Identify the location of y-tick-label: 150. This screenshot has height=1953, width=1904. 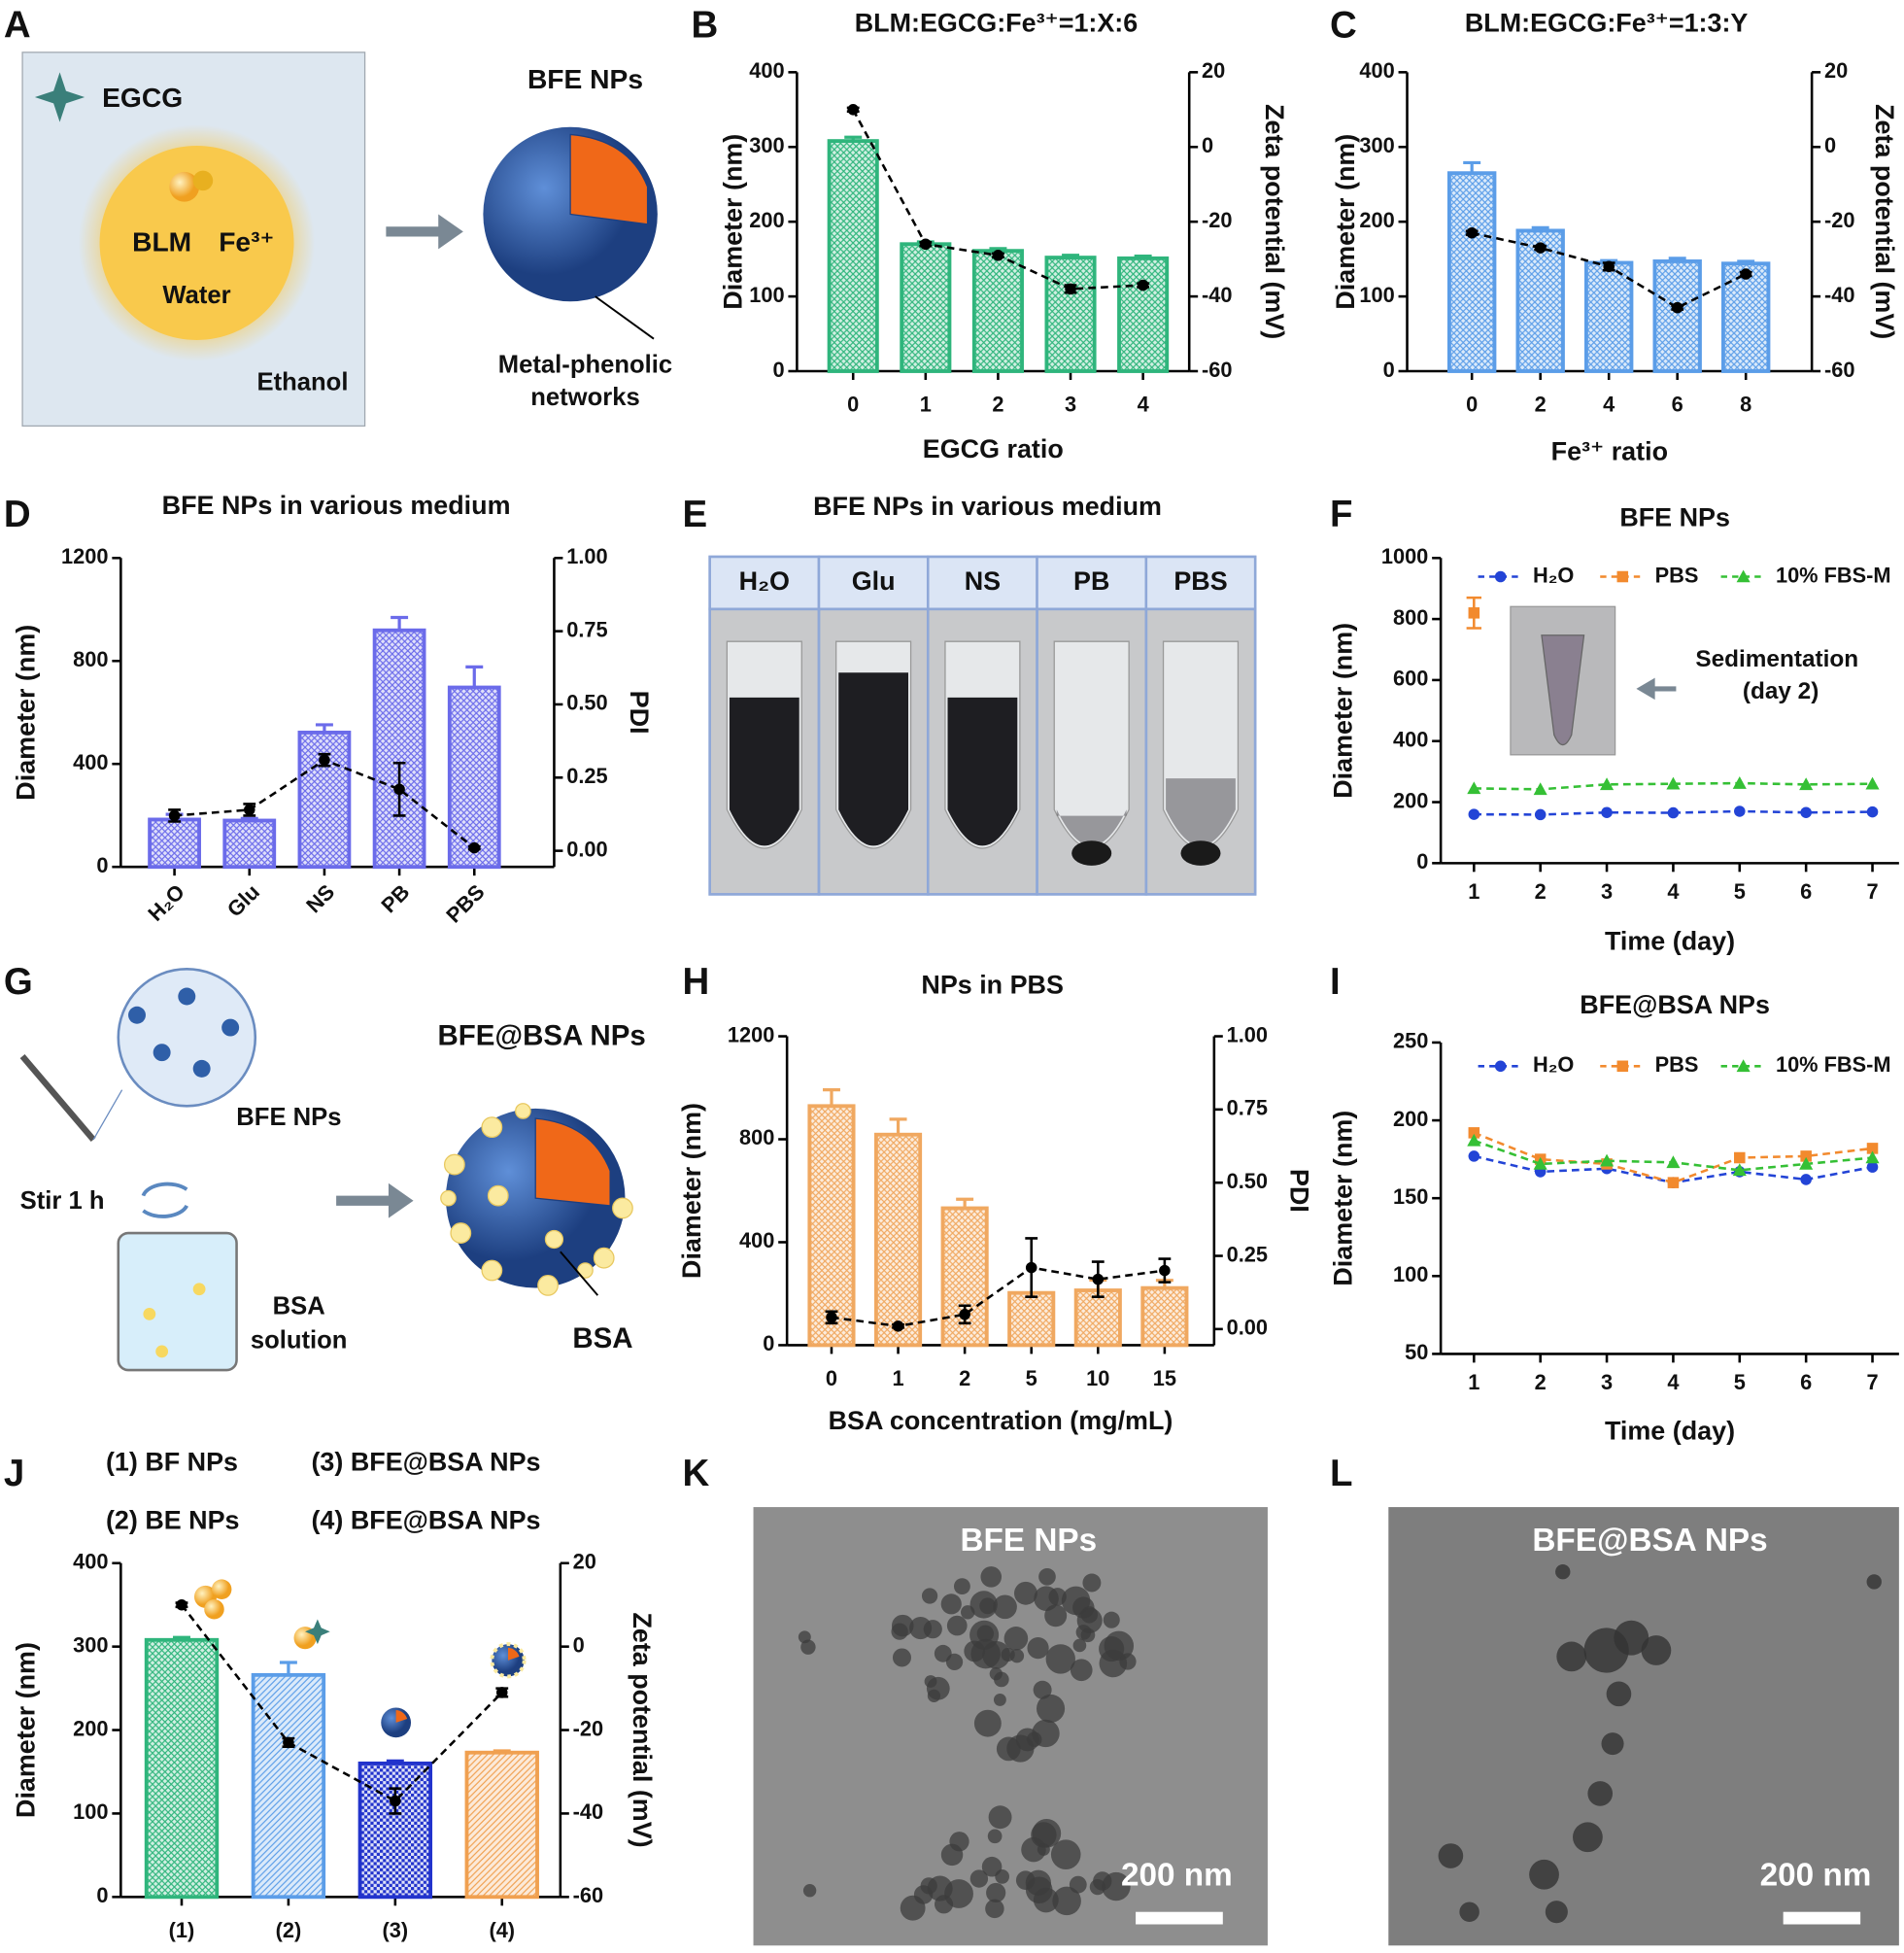
(1410, 1196).